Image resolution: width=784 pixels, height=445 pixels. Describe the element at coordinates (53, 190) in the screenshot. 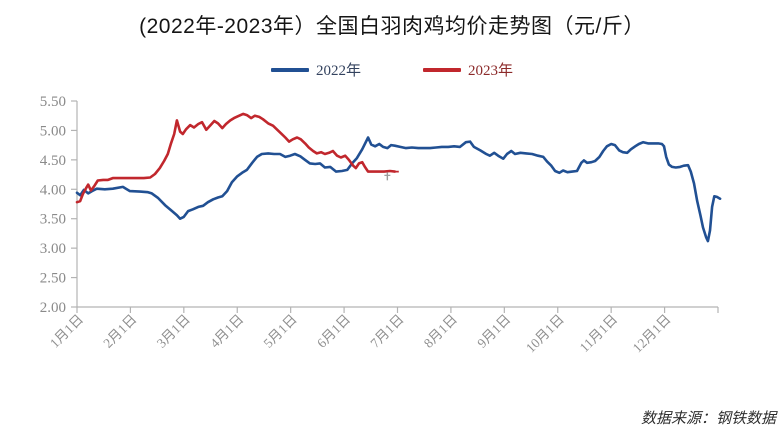

I see `y-tick-label: 4.00` at that location.